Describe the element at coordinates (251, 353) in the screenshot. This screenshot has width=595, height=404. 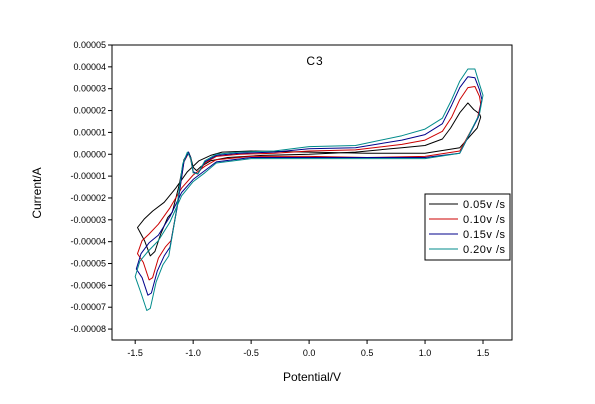
I see `x-tick-label: -0.5` at that location.